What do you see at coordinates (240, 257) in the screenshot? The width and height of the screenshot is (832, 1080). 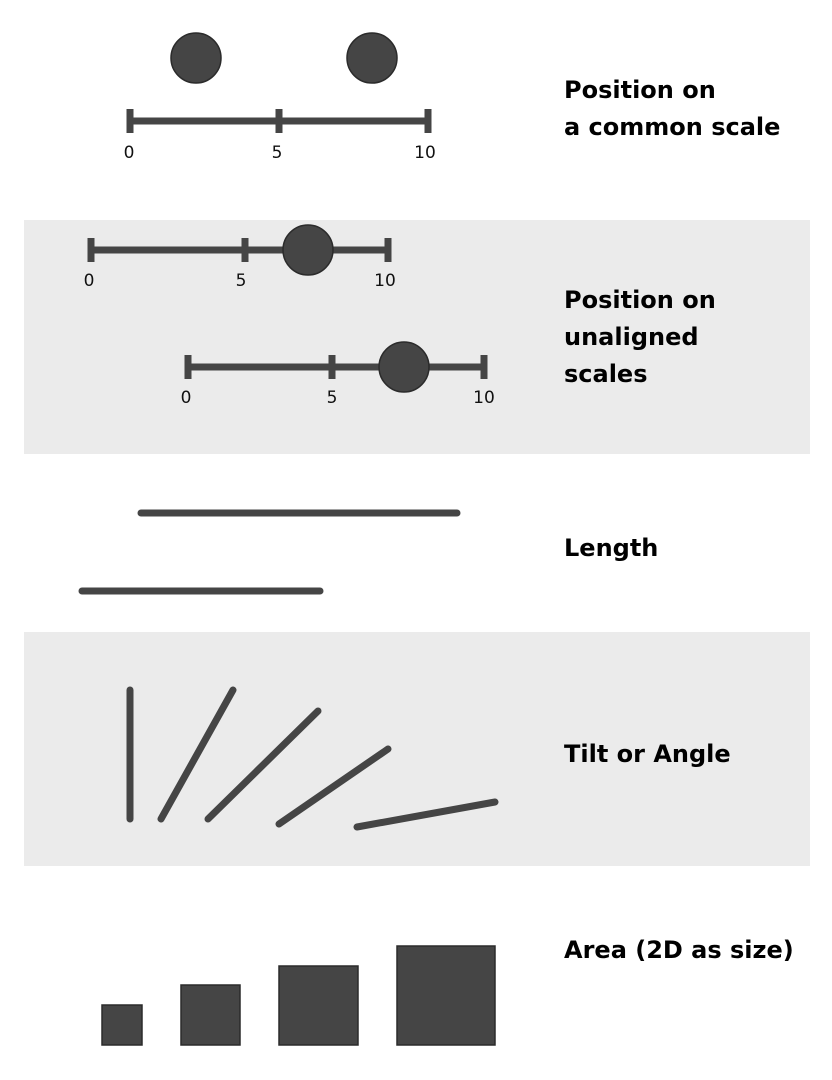 I see `unaligned-scale-1: 0 5 10` at bounding box center [240, 257].